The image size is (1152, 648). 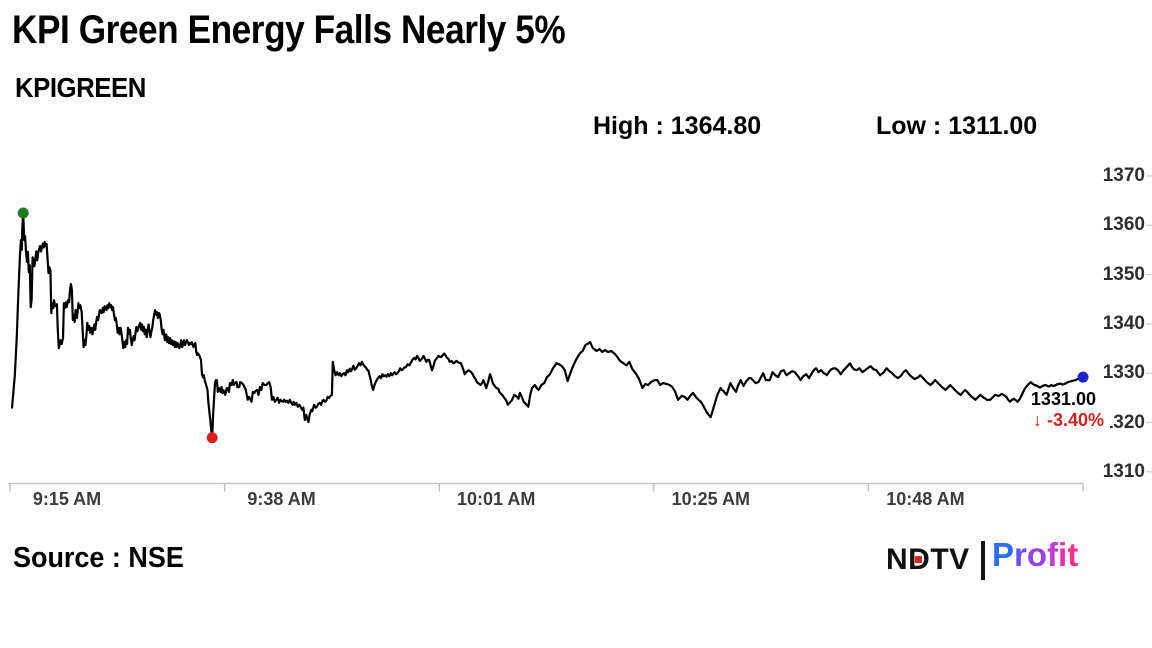 I want to click on y-axis-label: 1360, so click(x=1123, y=225).